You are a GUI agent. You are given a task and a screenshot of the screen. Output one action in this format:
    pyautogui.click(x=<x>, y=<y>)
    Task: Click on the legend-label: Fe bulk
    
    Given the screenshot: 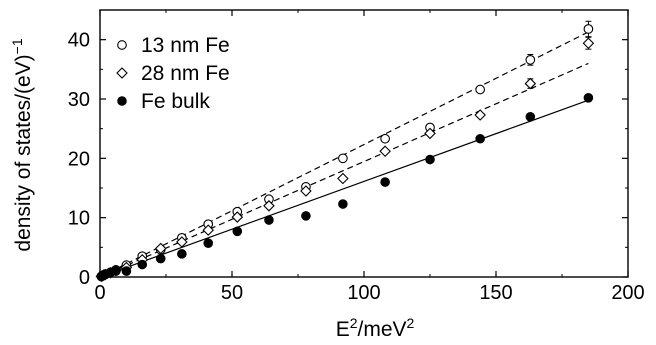 What is the action you would take?
    pyautogui.click(x=175, y=101)
    